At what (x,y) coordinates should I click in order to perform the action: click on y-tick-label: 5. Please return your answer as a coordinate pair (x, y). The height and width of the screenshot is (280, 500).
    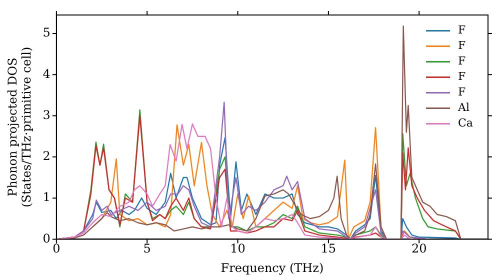
    Looking at the image, I should click on (46, 33).